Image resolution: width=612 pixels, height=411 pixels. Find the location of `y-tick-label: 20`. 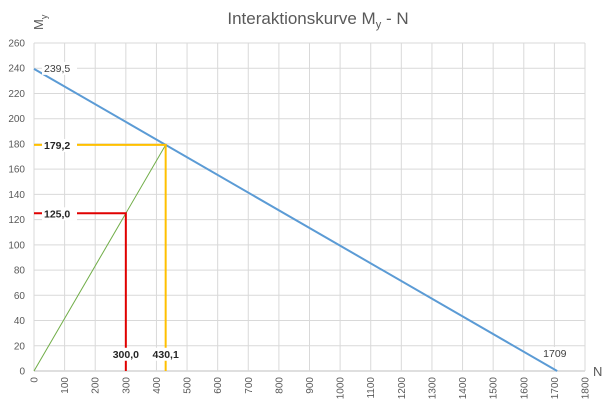

y-tick-label: 20 is located at coordinates (20, 346).